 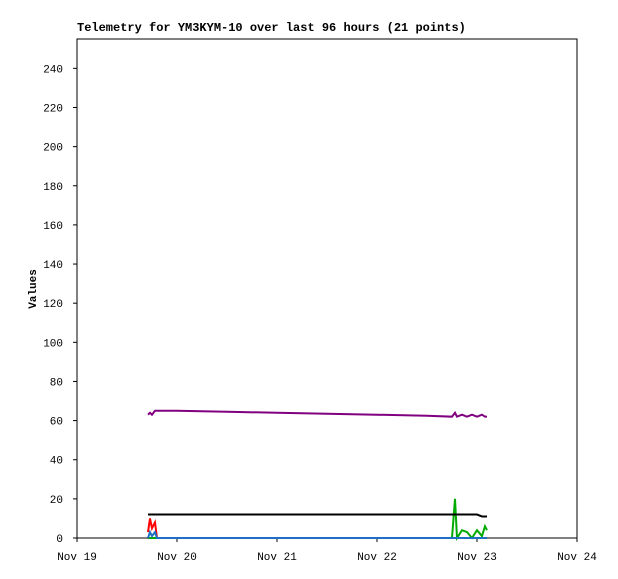 I want to click on y-tick-label: 0, so click(x=59, y=540).